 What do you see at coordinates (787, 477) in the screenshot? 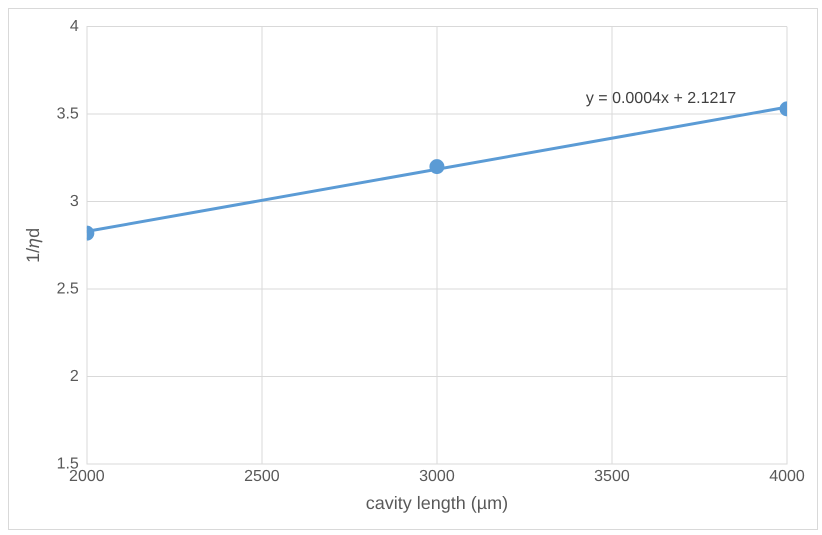
I see `x-tick-label: 4000` at bounding box center [787, 477].